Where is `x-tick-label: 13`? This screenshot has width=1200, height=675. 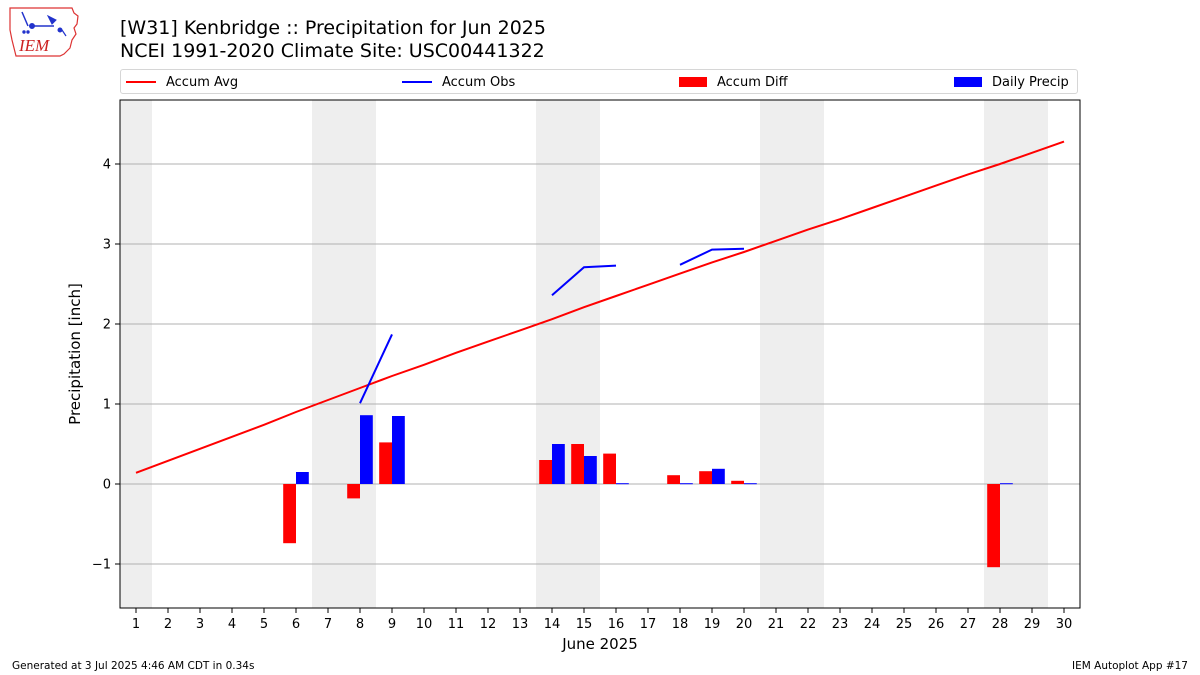 x-tick-label: 13 is located at coordinates (520, 624).